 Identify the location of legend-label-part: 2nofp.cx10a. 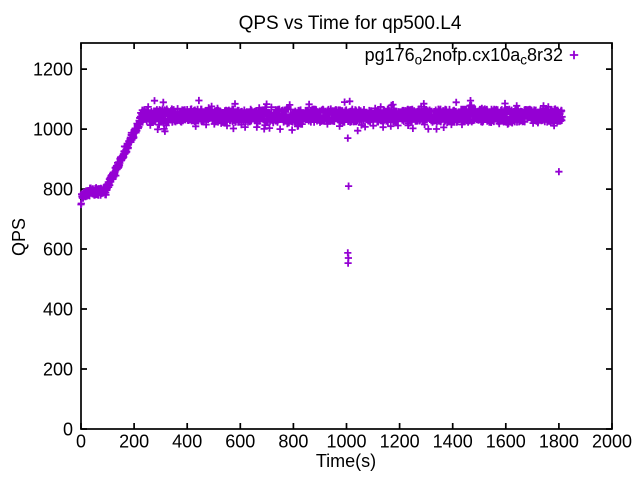
(471, 55).